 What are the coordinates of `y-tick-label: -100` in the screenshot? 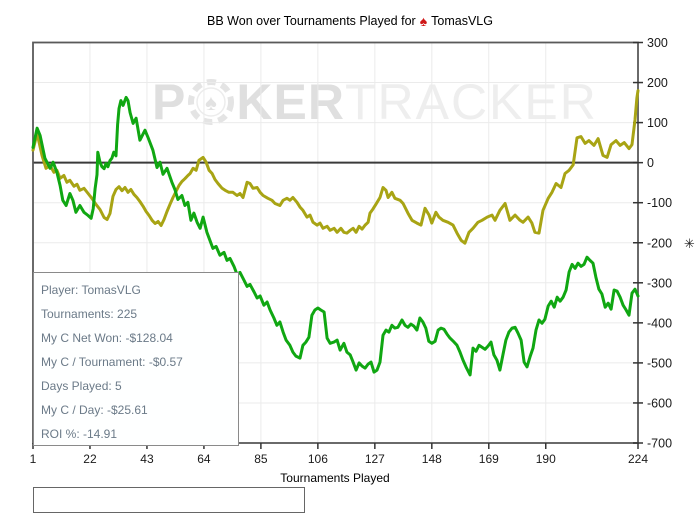 It's located at (659, 203).